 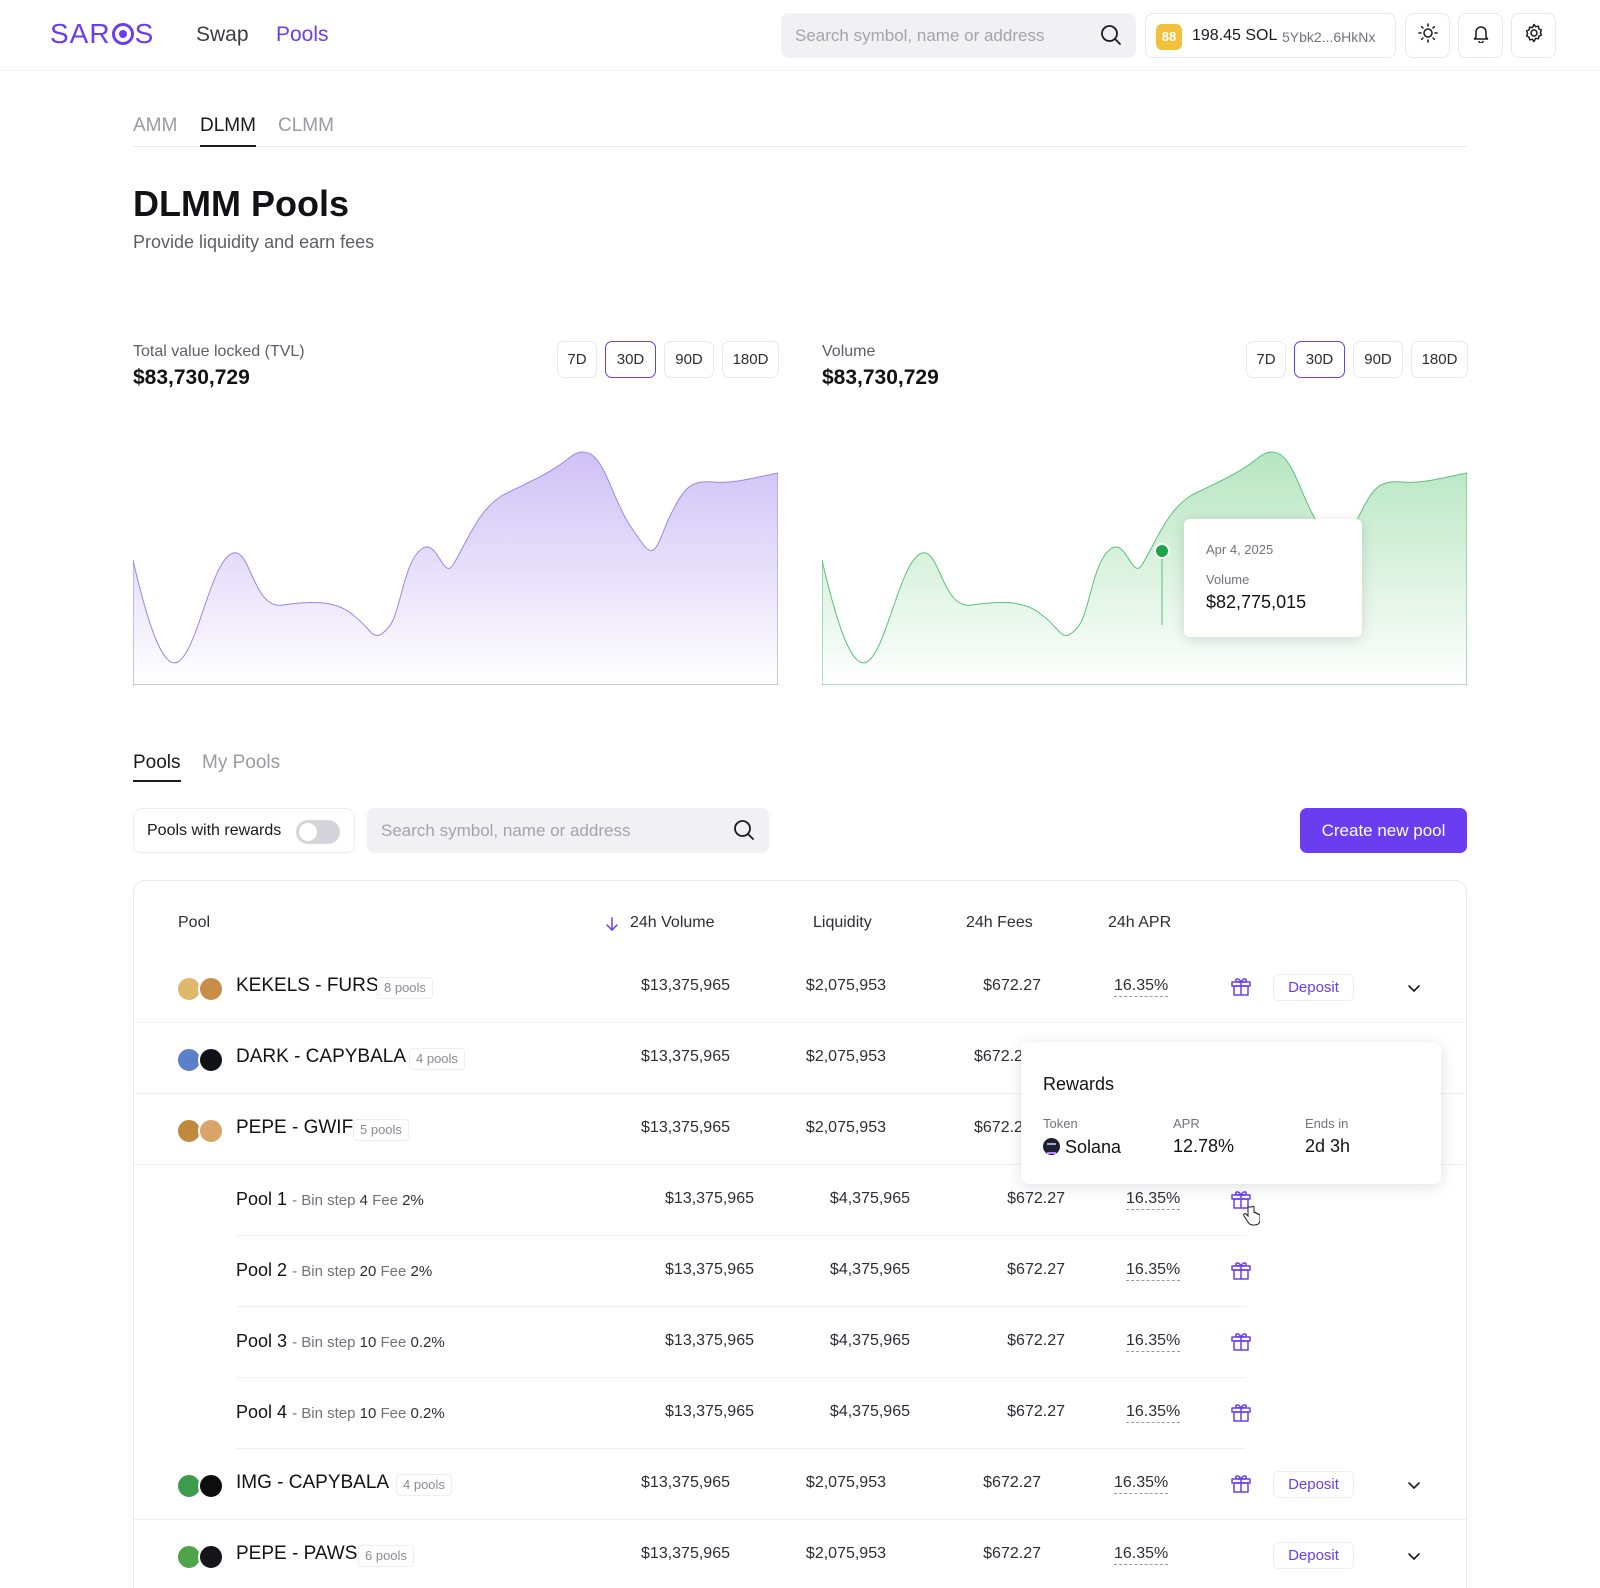 I want to click on pool-search, so click(x=568, y=830).